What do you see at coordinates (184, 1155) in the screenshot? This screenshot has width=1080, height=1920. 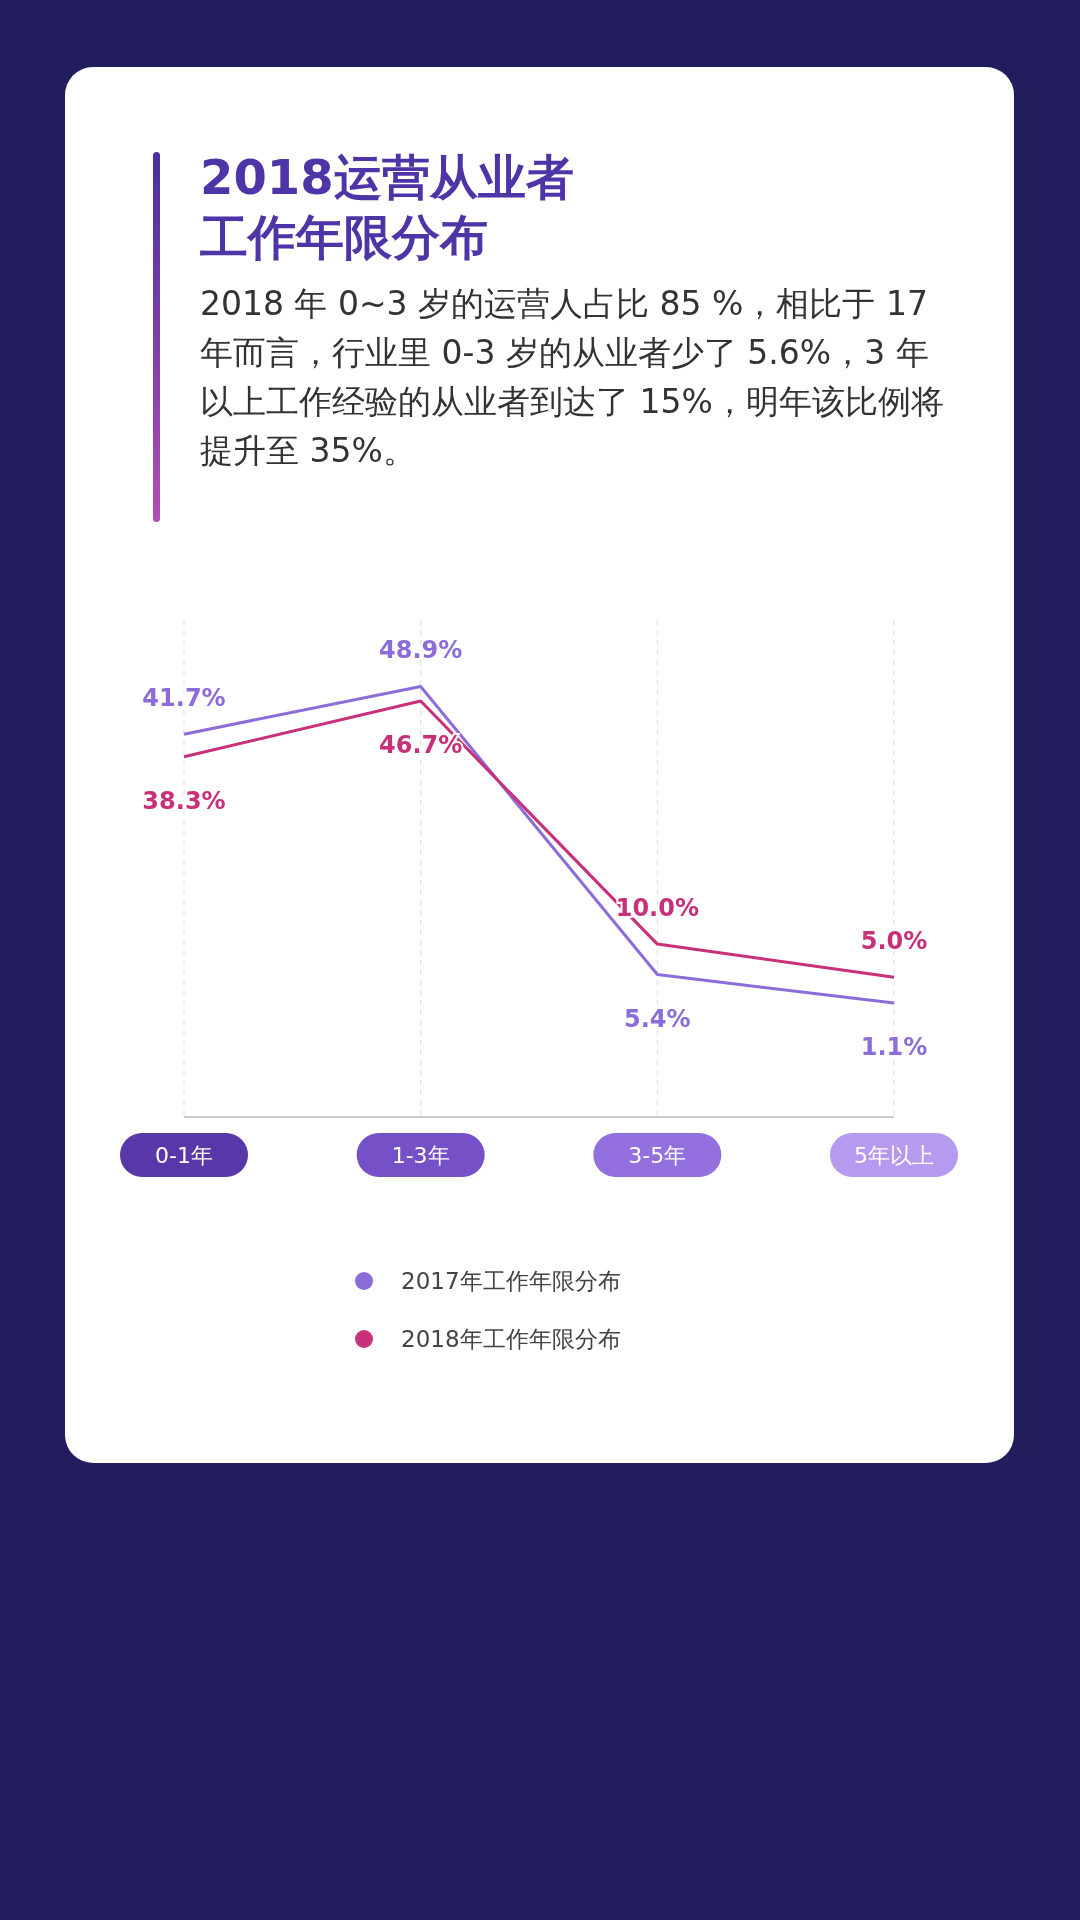 I see `x-tick-label: 0-1年` at bounding box center [184, 1155].